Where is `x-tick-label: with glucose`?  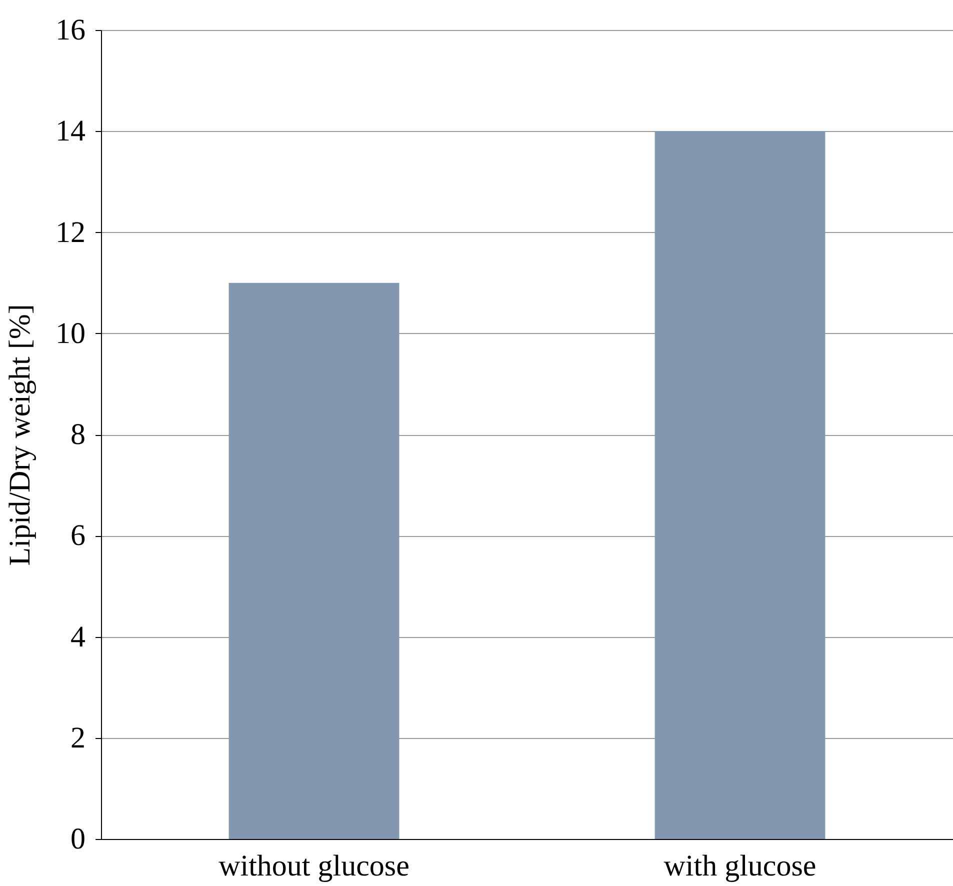 x-tick-label: with glucose is located at coordinates (740, 866).